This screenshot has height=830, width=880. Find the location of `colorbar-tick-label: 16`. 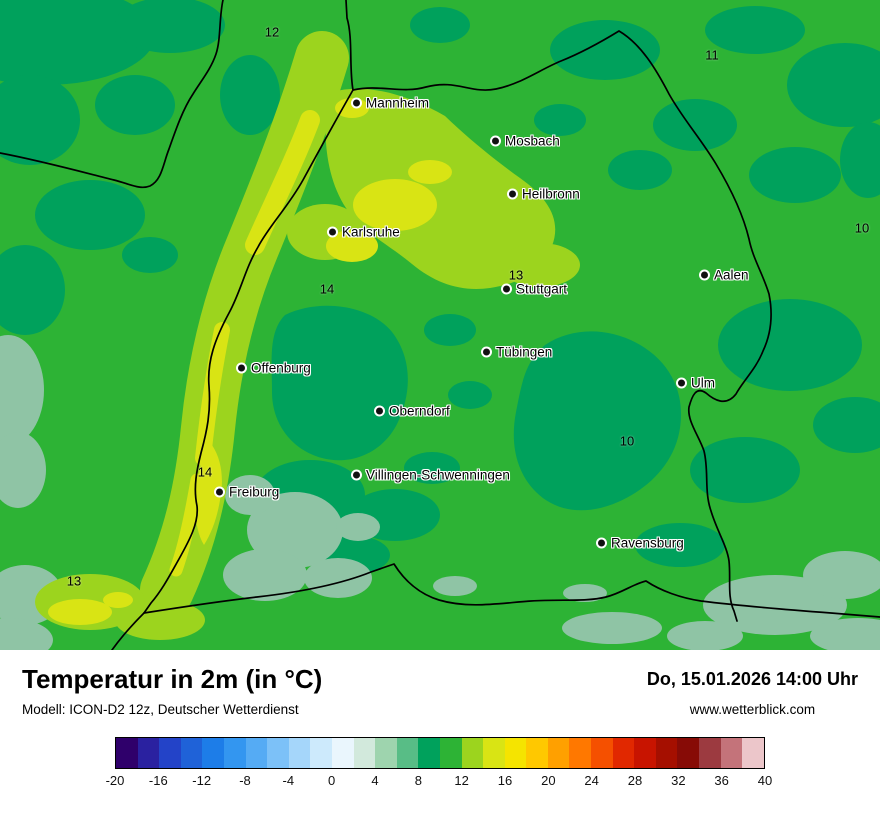

colorbar-tick-label: 16 is located at coordinates (505, 780).